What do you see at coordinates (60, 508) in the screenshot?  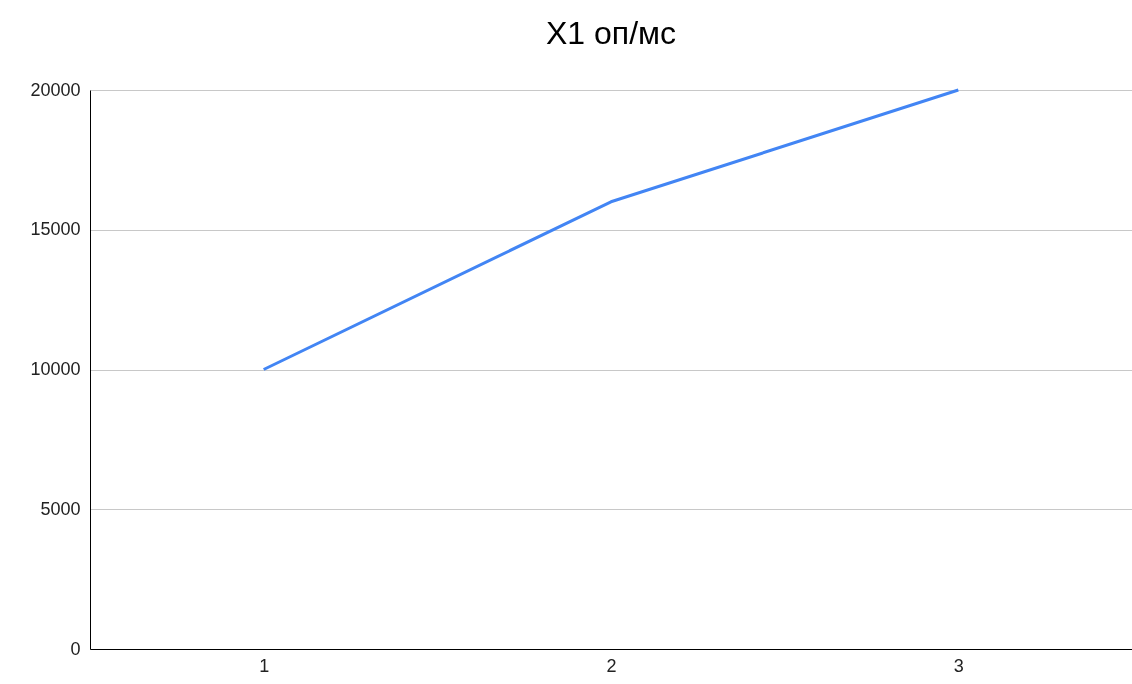 I see `y-tick-label: 5000` at bounding box center [60, 508].